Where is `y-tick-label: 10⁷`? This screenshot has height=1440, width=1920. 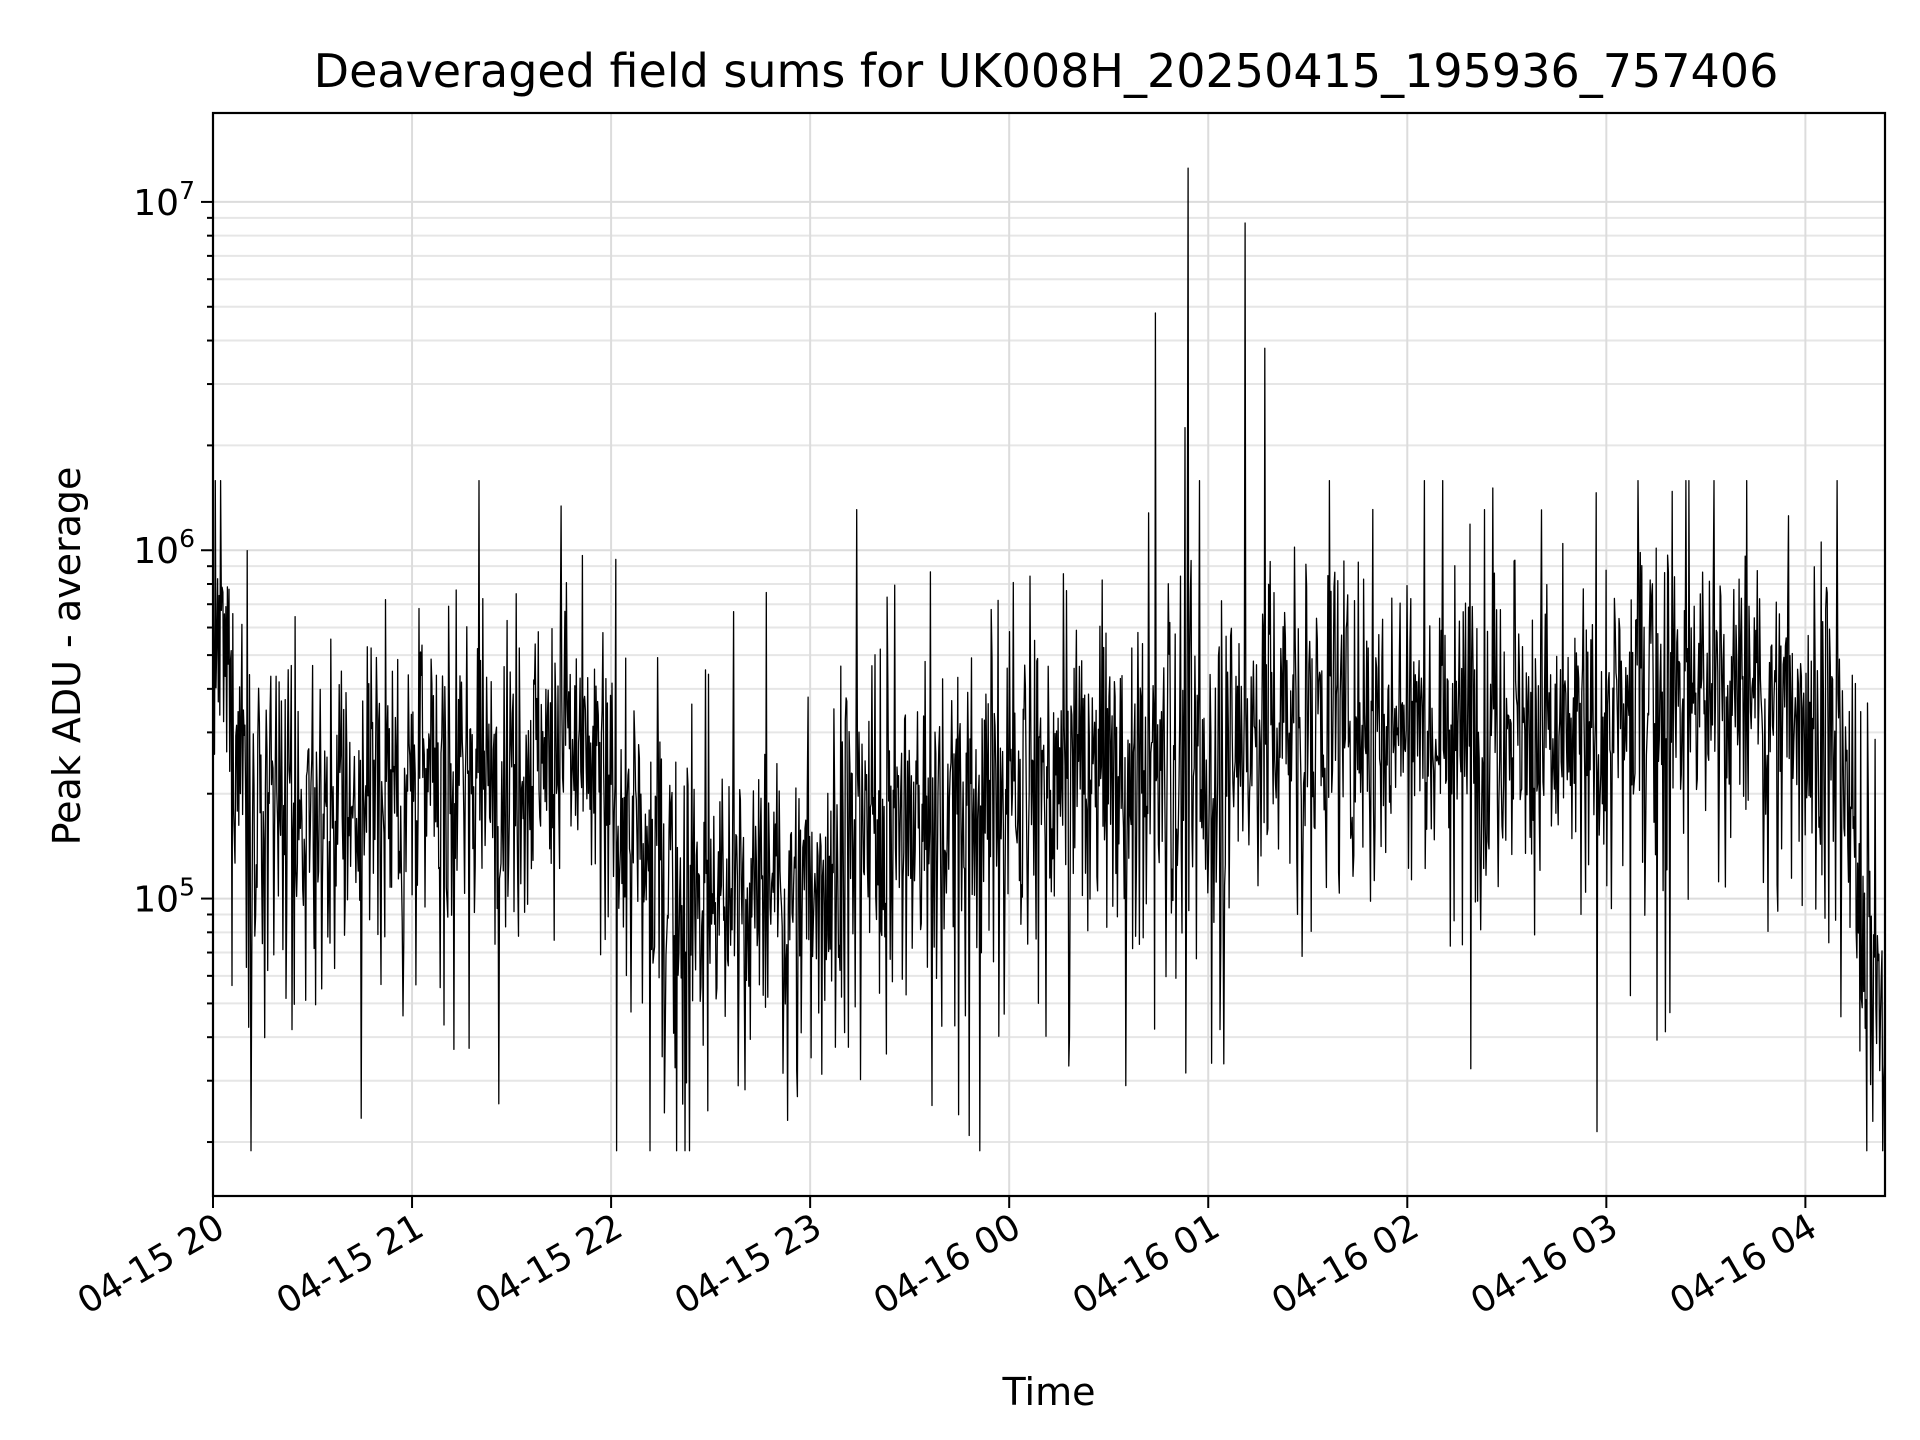 y-tick-label: 10⁷ is located at coordinates (164, 200).